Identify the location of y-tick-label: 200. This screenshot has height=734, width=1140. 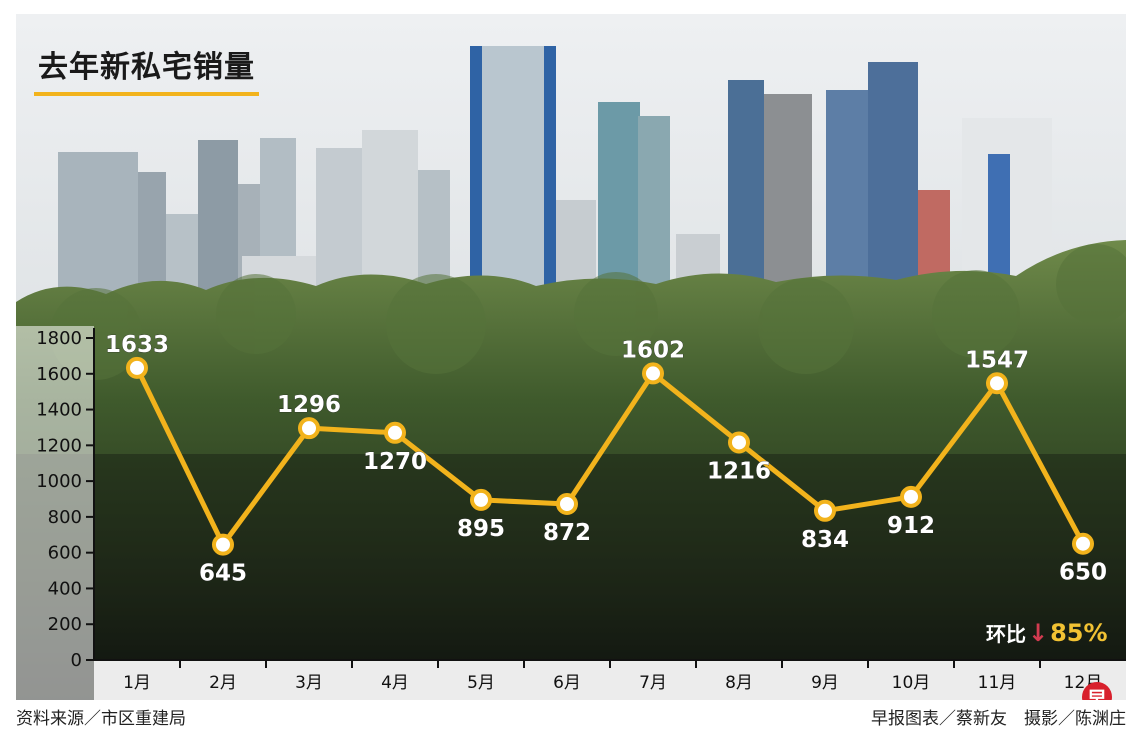
(65, 624).